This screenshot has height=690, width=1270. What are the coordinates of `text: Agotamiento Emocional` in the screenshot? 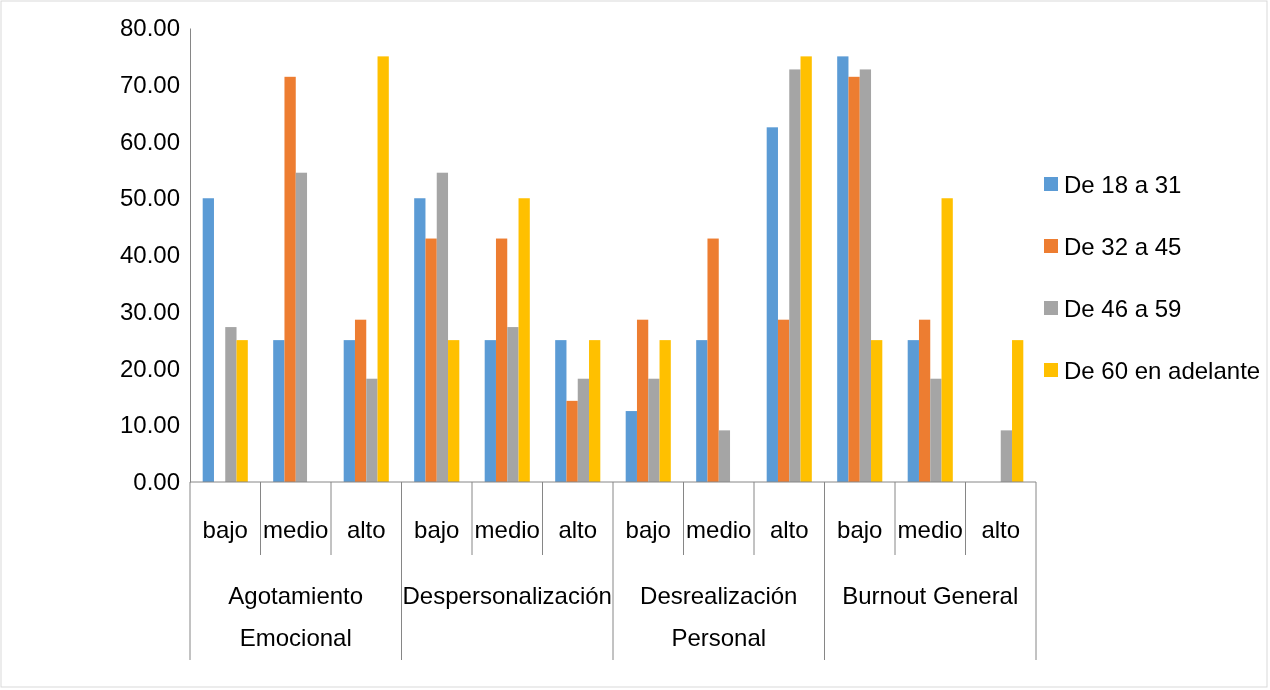 It's located at (296, 616).